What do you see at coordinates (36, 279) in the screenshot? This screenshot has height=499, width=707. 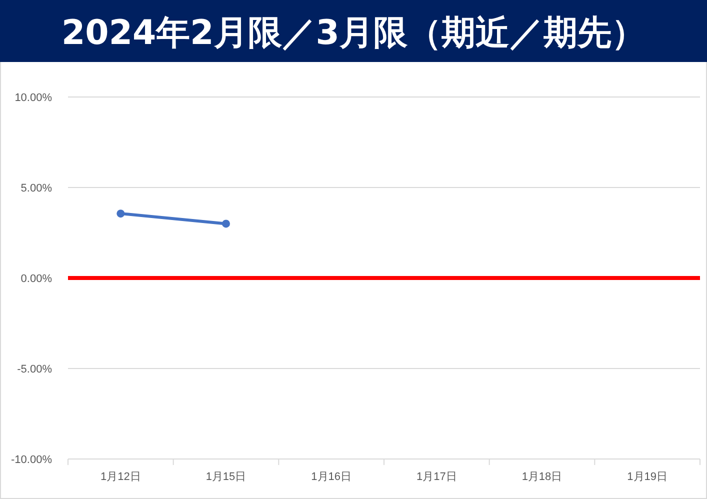 I see `y-tick-label: 0.00%` at bounding box center [36, 279].